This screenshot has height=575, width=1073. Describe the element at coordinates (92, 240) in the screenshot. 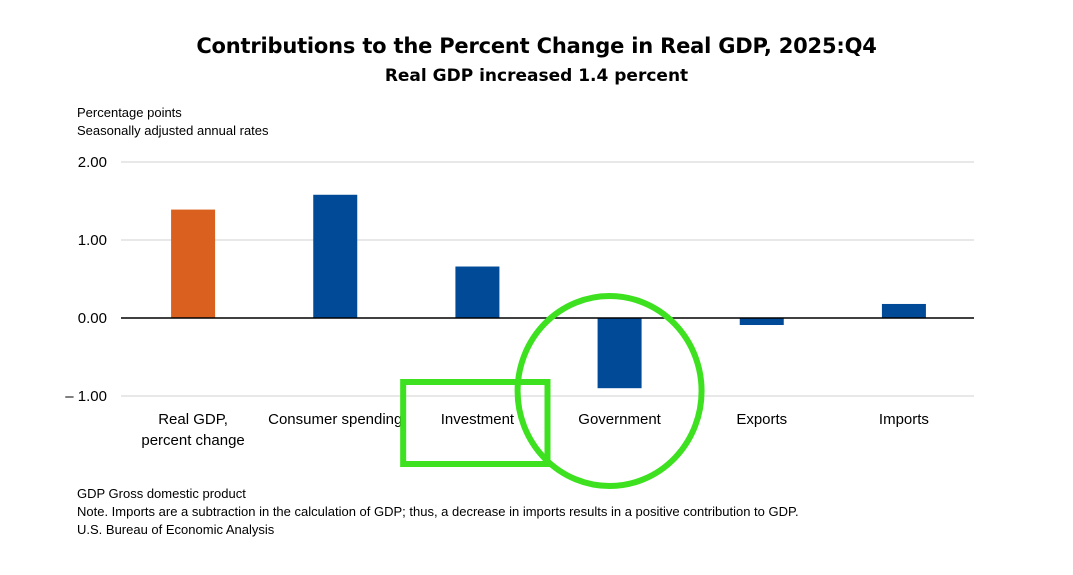

I see `y-tick-label: 1.00` at that location.